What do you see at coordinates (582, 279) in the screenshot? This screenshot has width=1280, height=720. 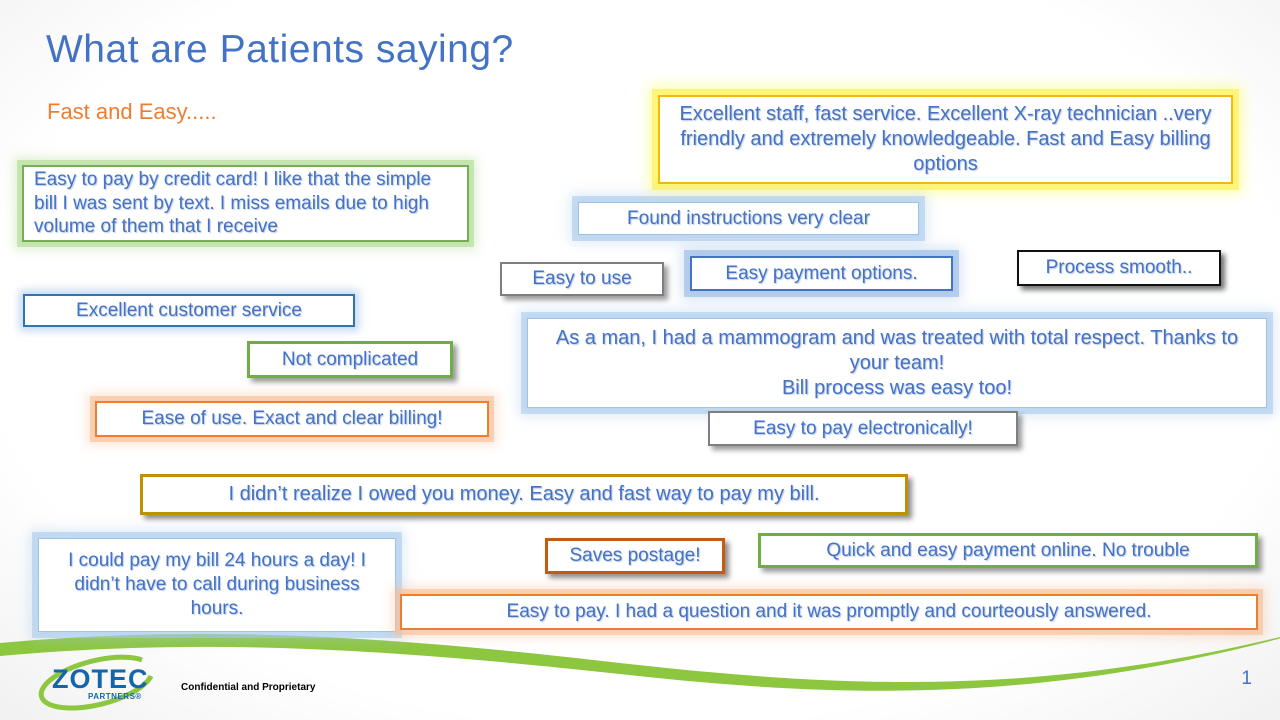 I see `quote-box-easy-to-use: Easy to use` at bounding box center [582, 279].